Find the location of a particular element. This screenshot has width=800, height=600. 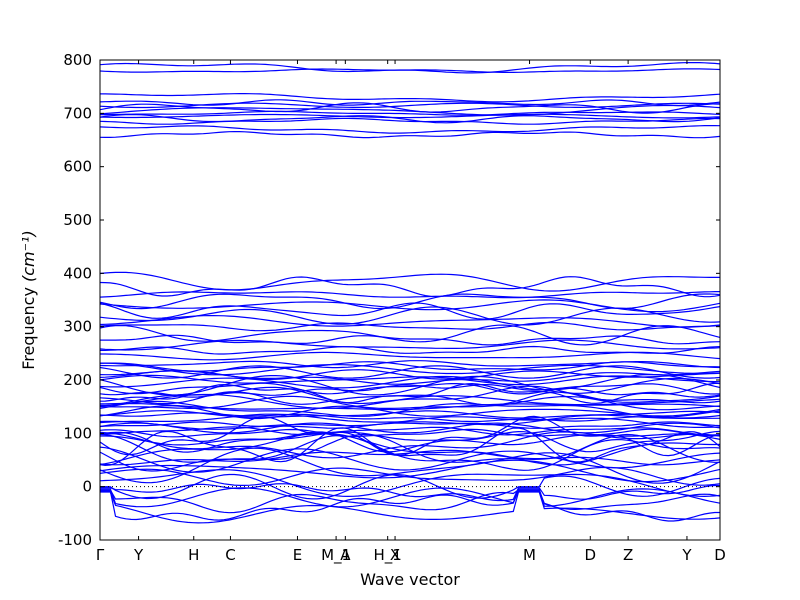

x-tick-label: M is located at coordinates (529, 555).